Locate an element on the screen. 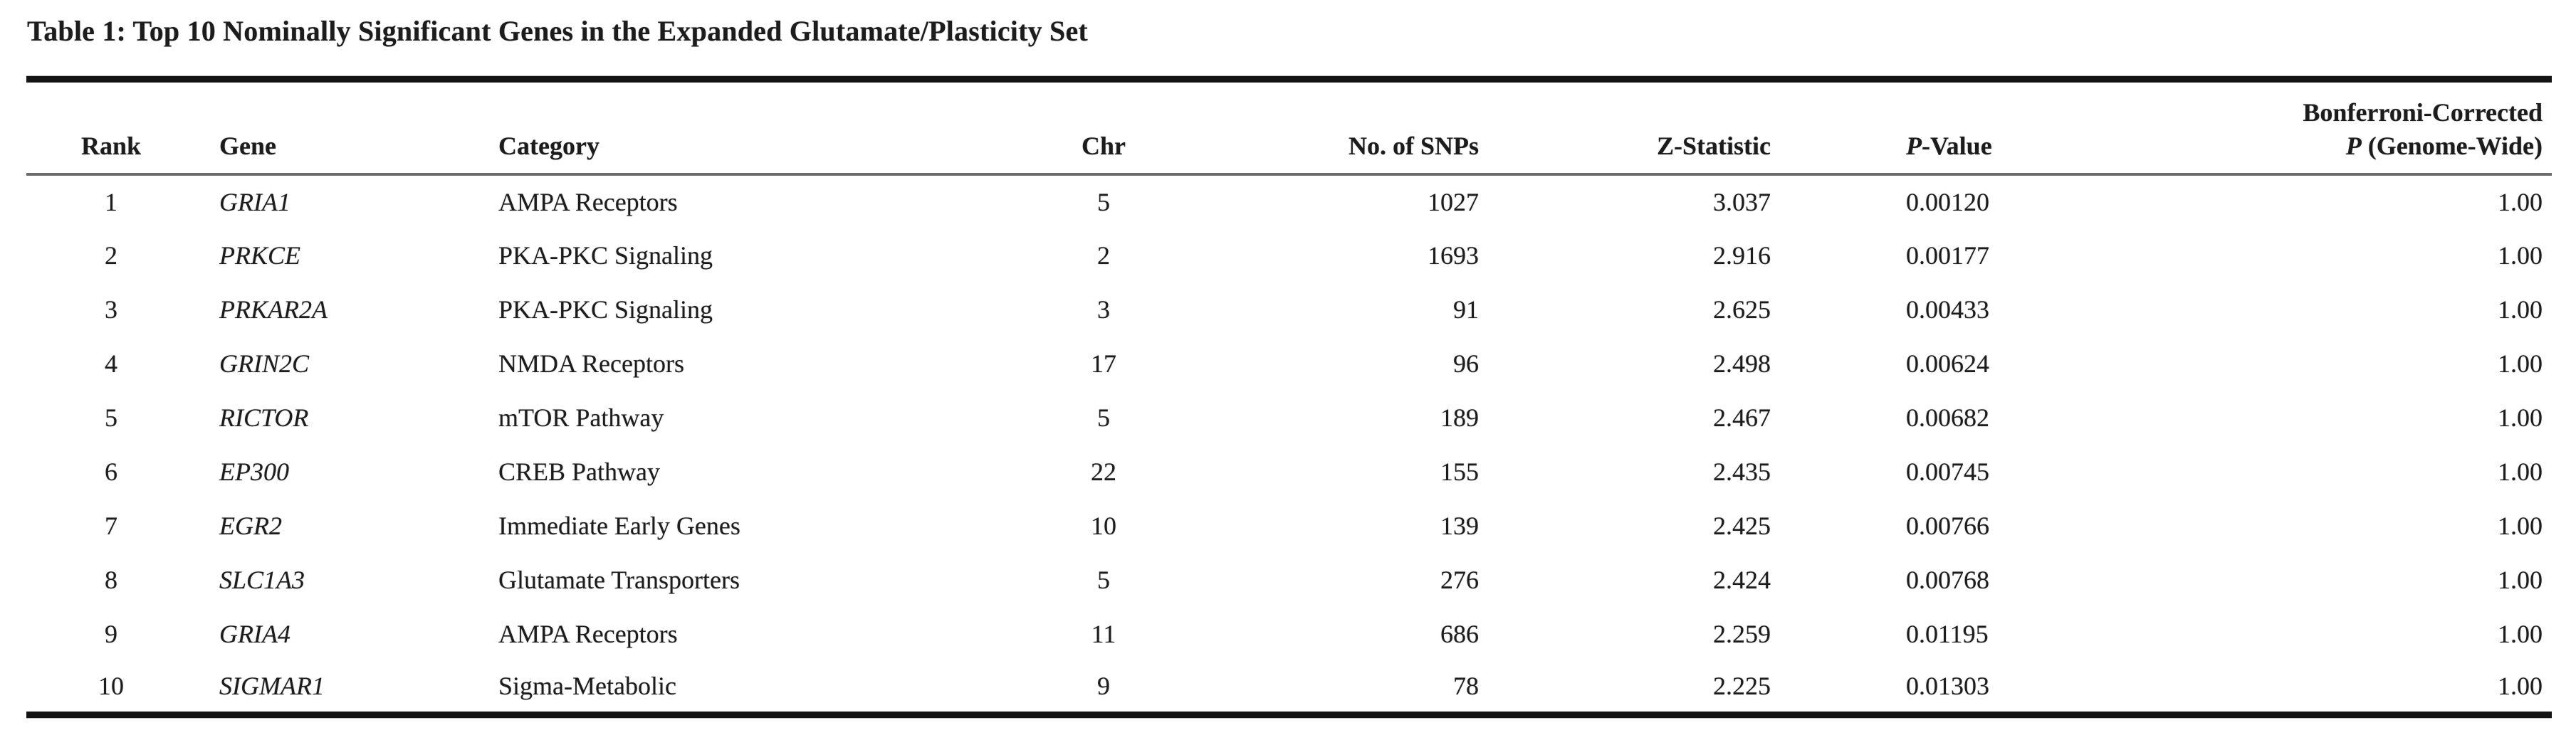 The image size is (2576, 735). cell-p: 0.01195 is located at coordinates (1947, 634).